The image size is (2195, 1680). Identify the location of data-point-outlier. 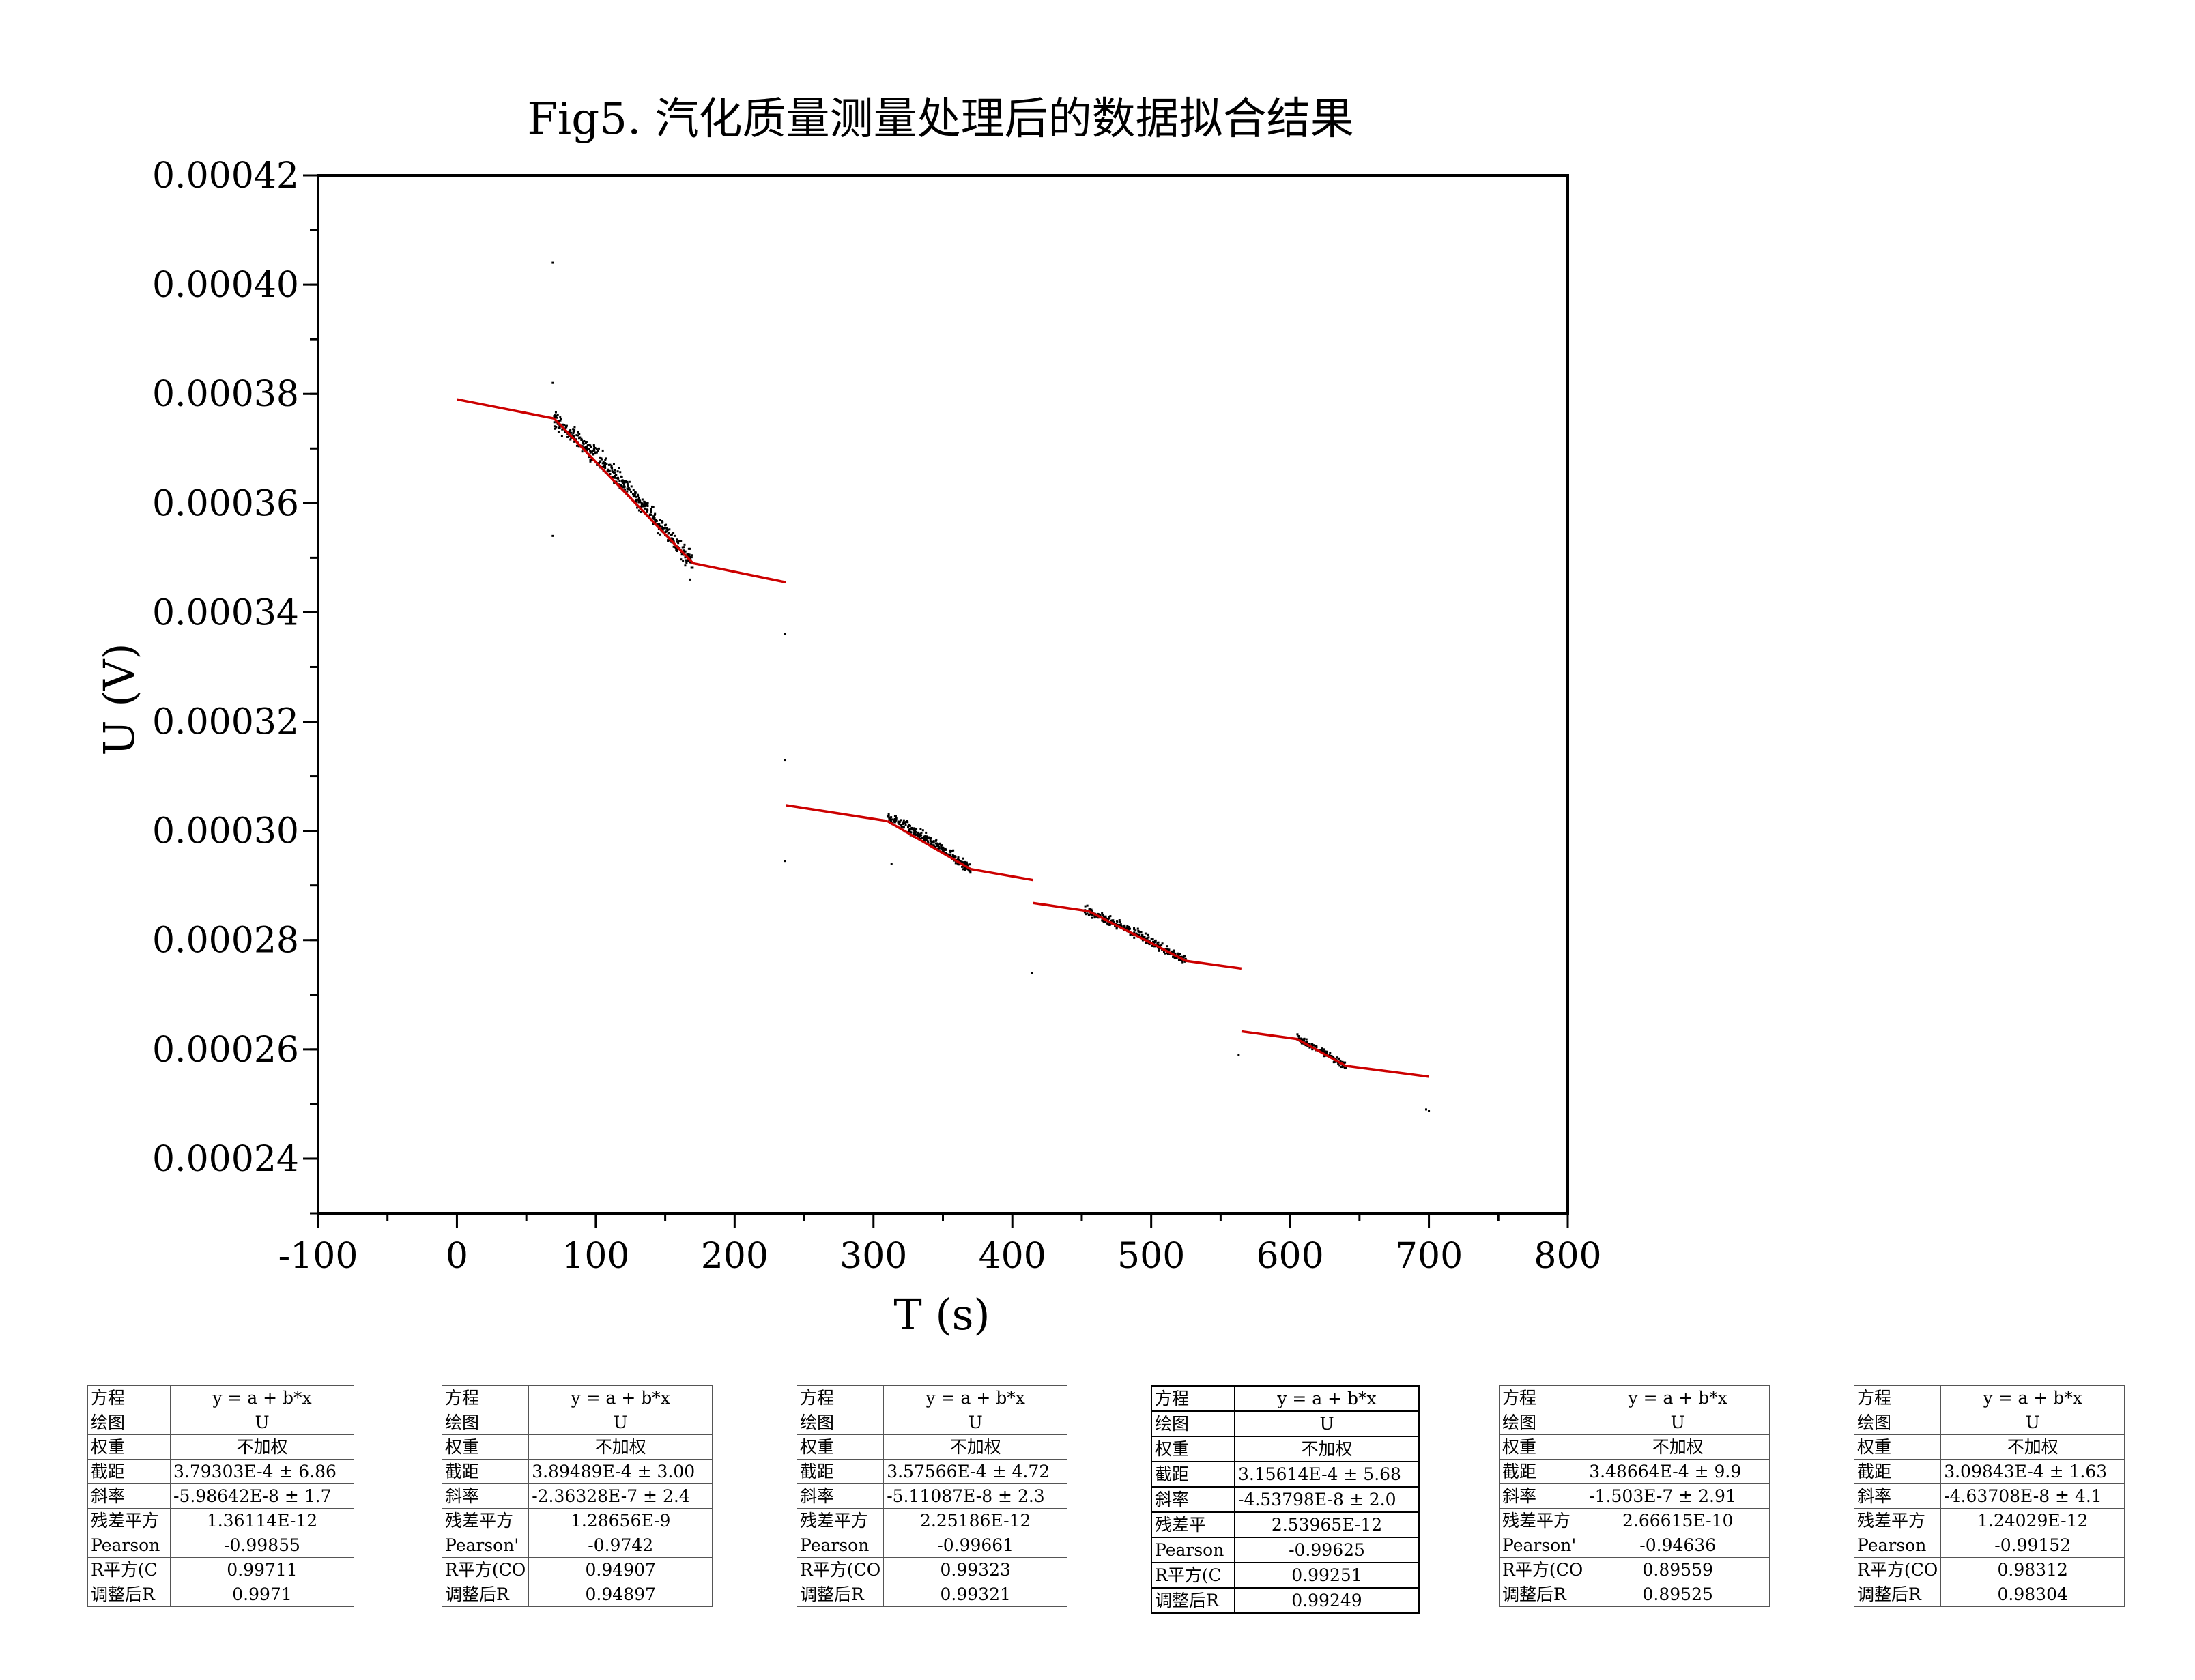
(552, 536).